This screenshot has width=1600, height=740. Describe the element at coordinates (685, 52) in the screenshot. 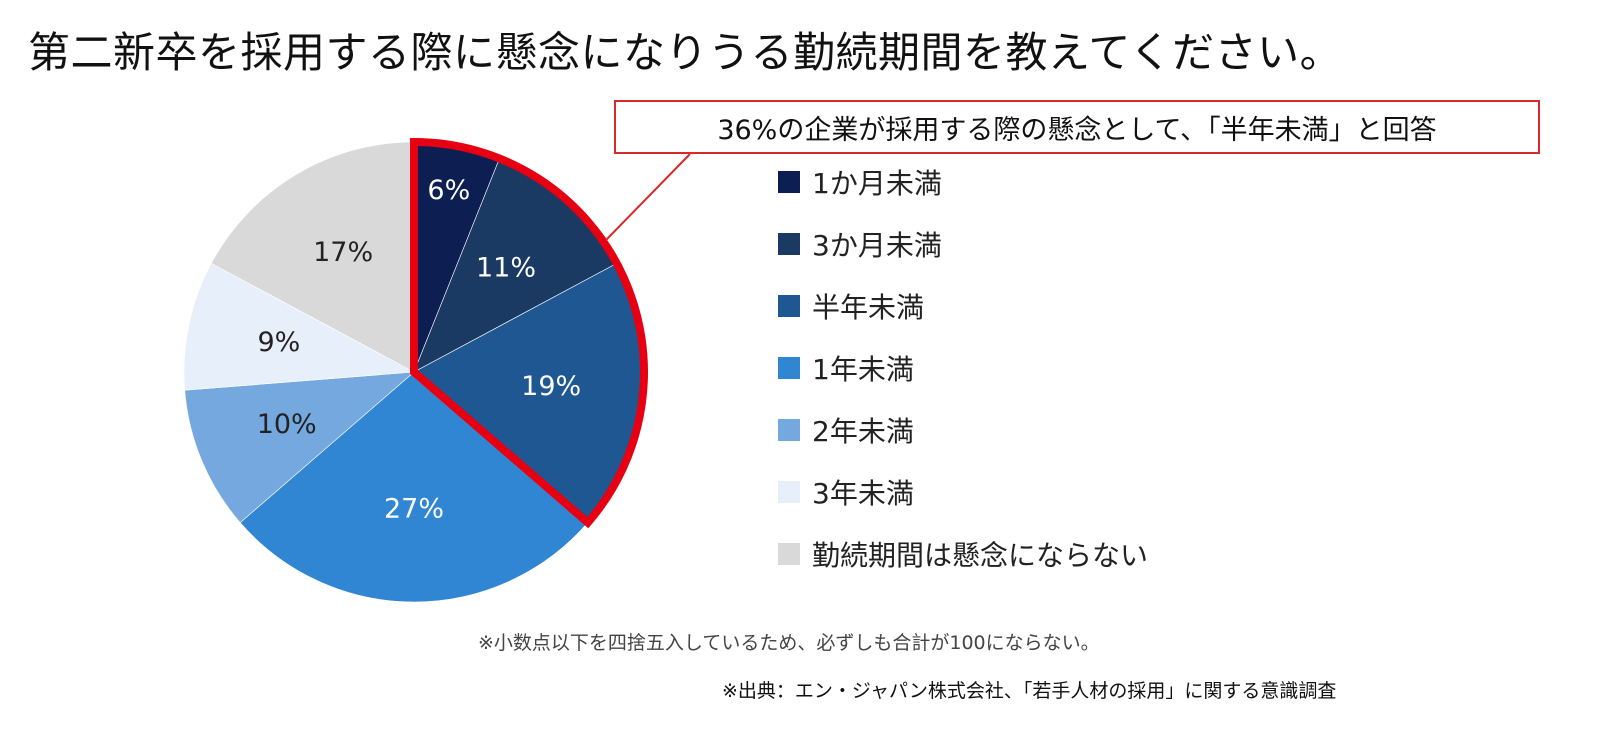

I see `page-title: 第二新卒を採用する際に懸念になりうる勤続期間を教えてください。` at that location.